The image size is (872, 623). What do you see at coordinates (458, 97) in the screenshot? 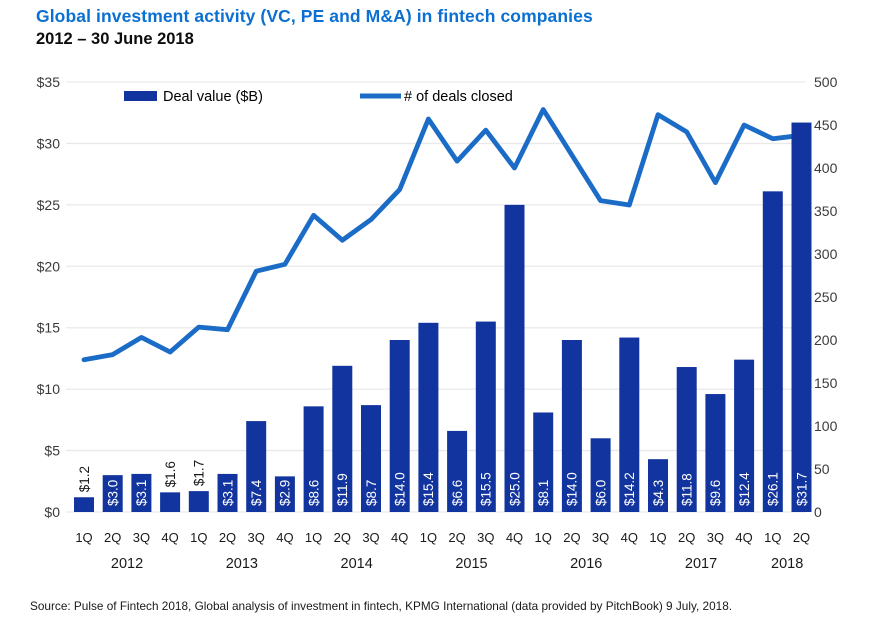
I see `legend-deals-closed-label: # of deals closed` at bounding box center [458, 97].